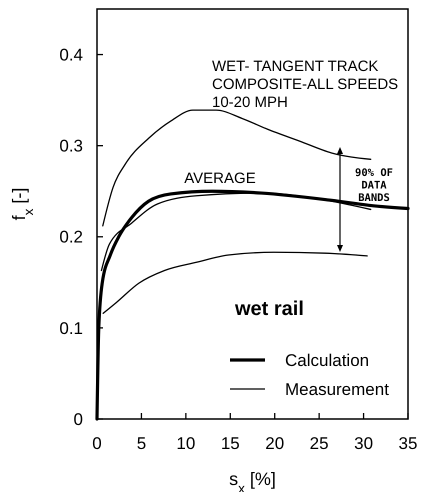 This screenshot has height=492, width=426. I want to click on y-tick-label: 0.2, so click(71, 237).